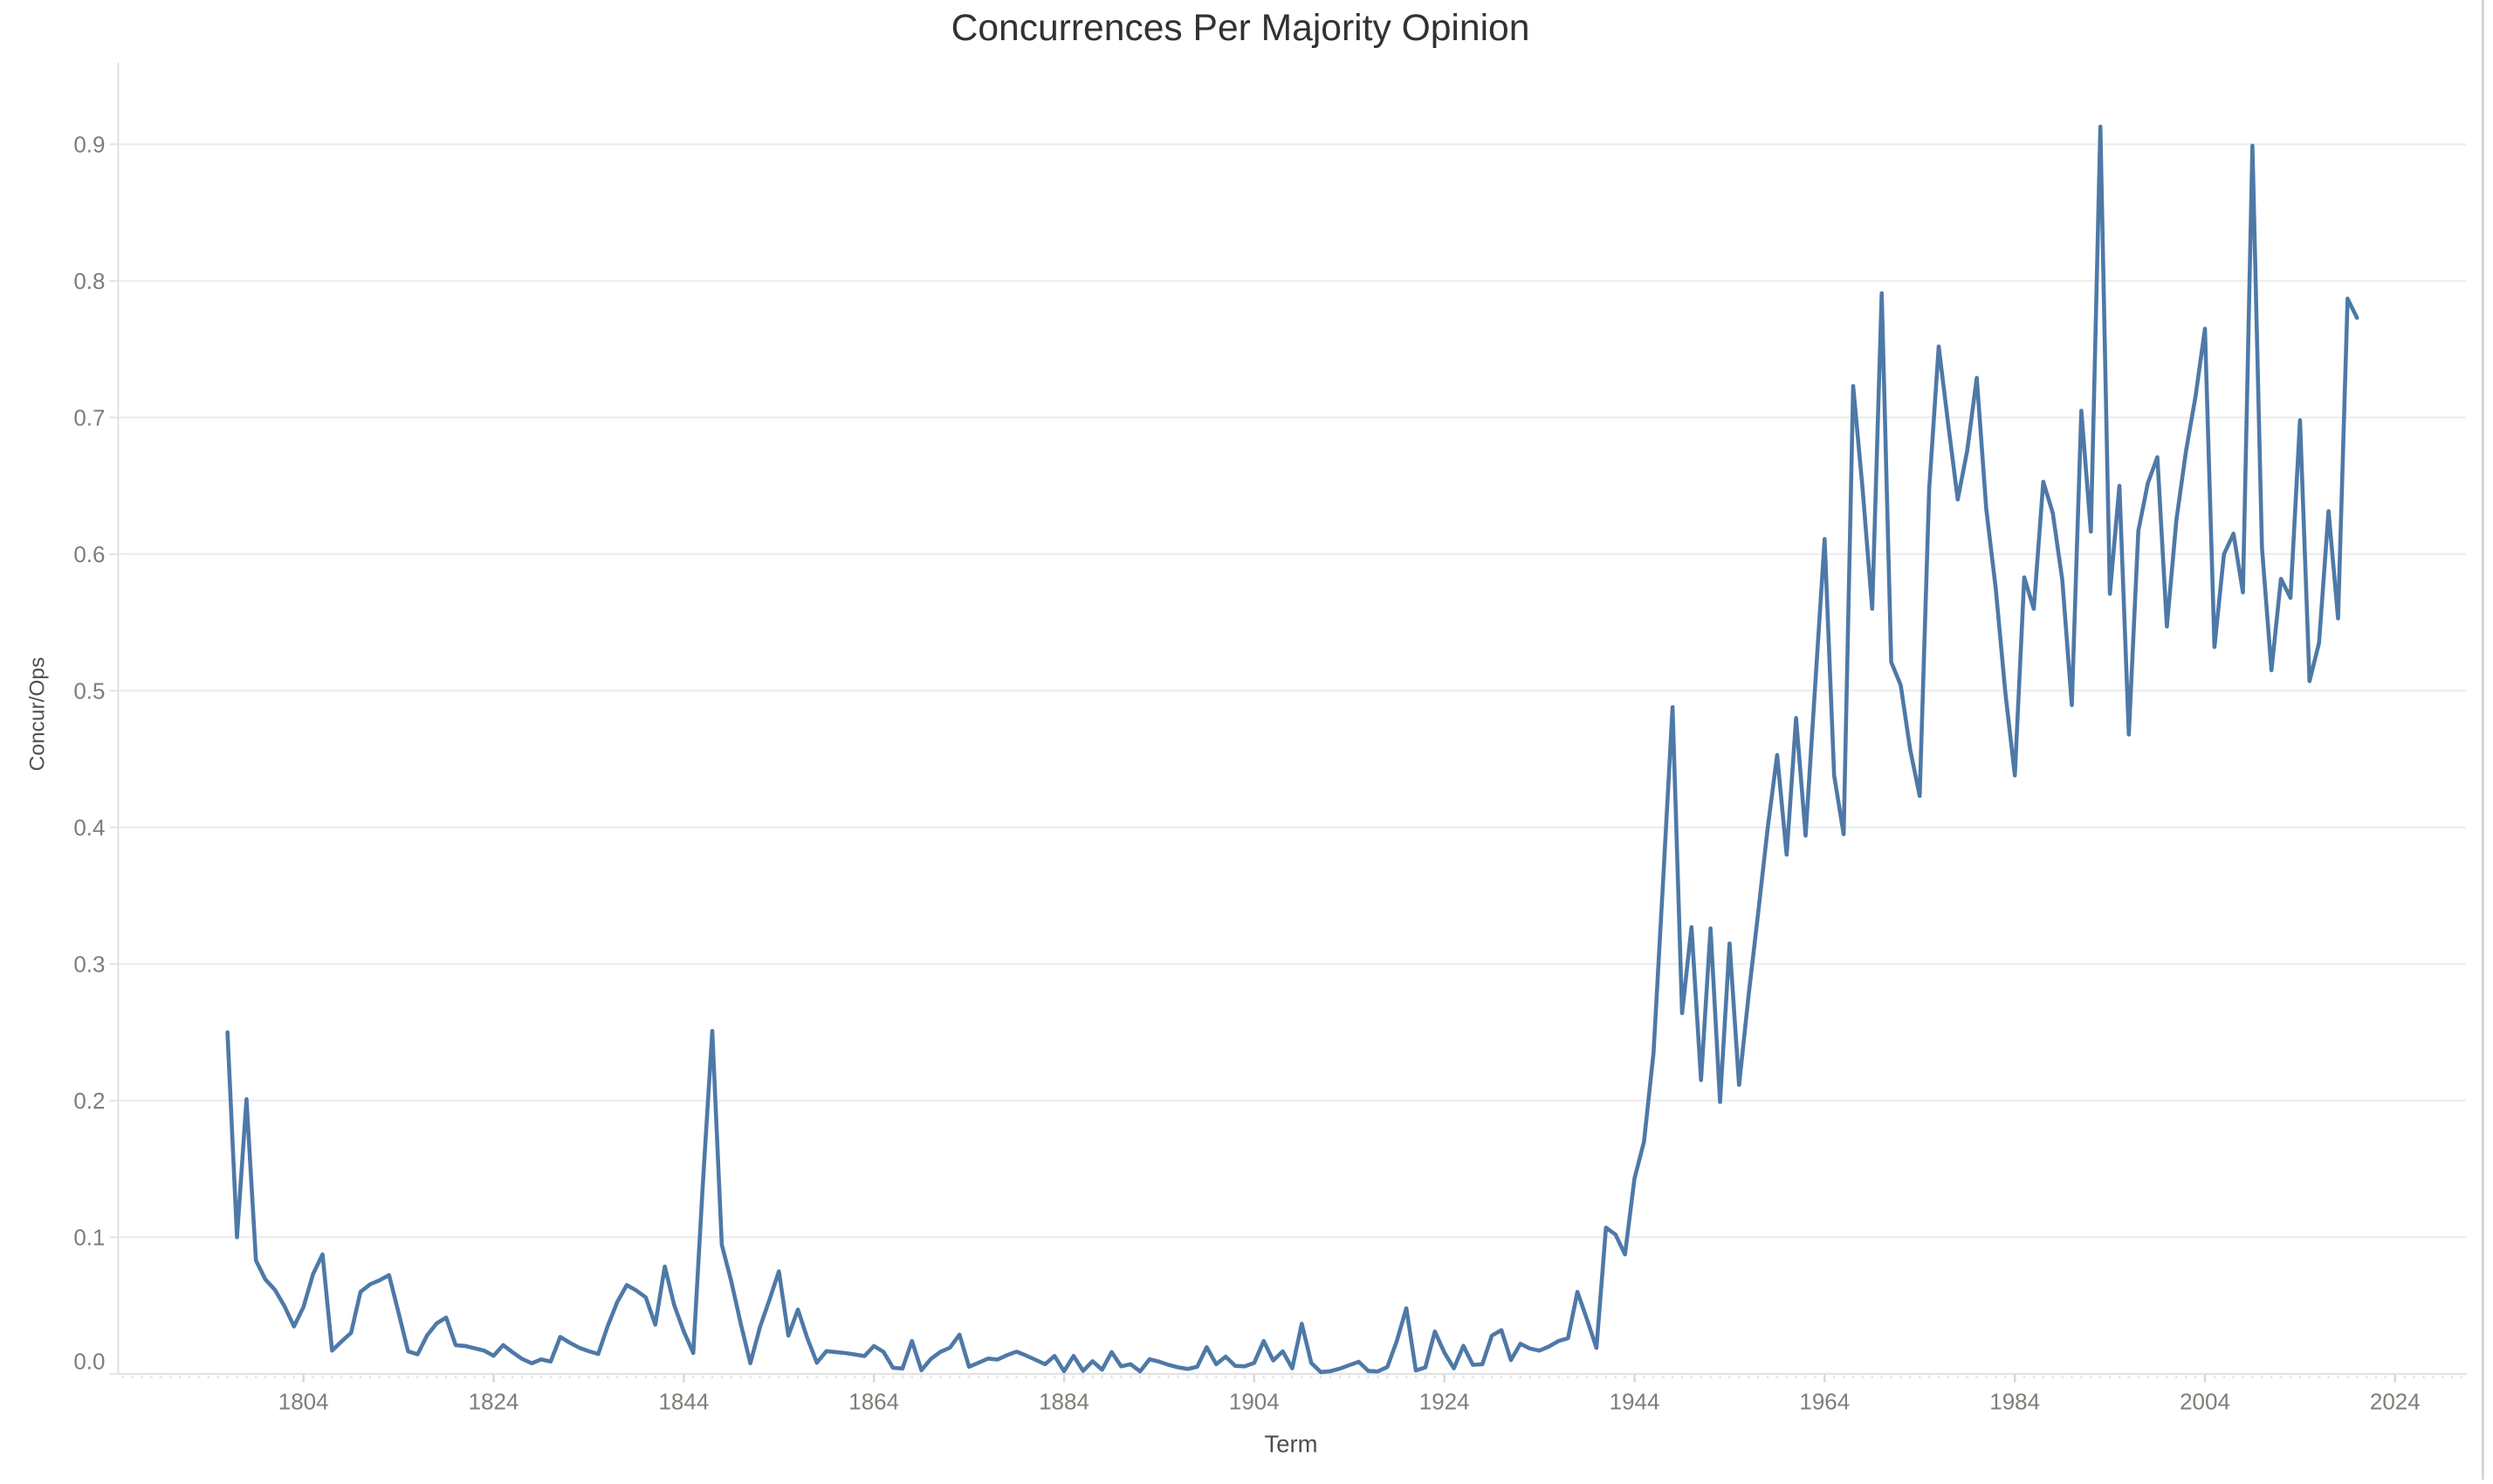  What do you see at coordinates (683, 1402) in the screenshot?
I see `svg-text: 1844` at bounding box center [683, 1402].